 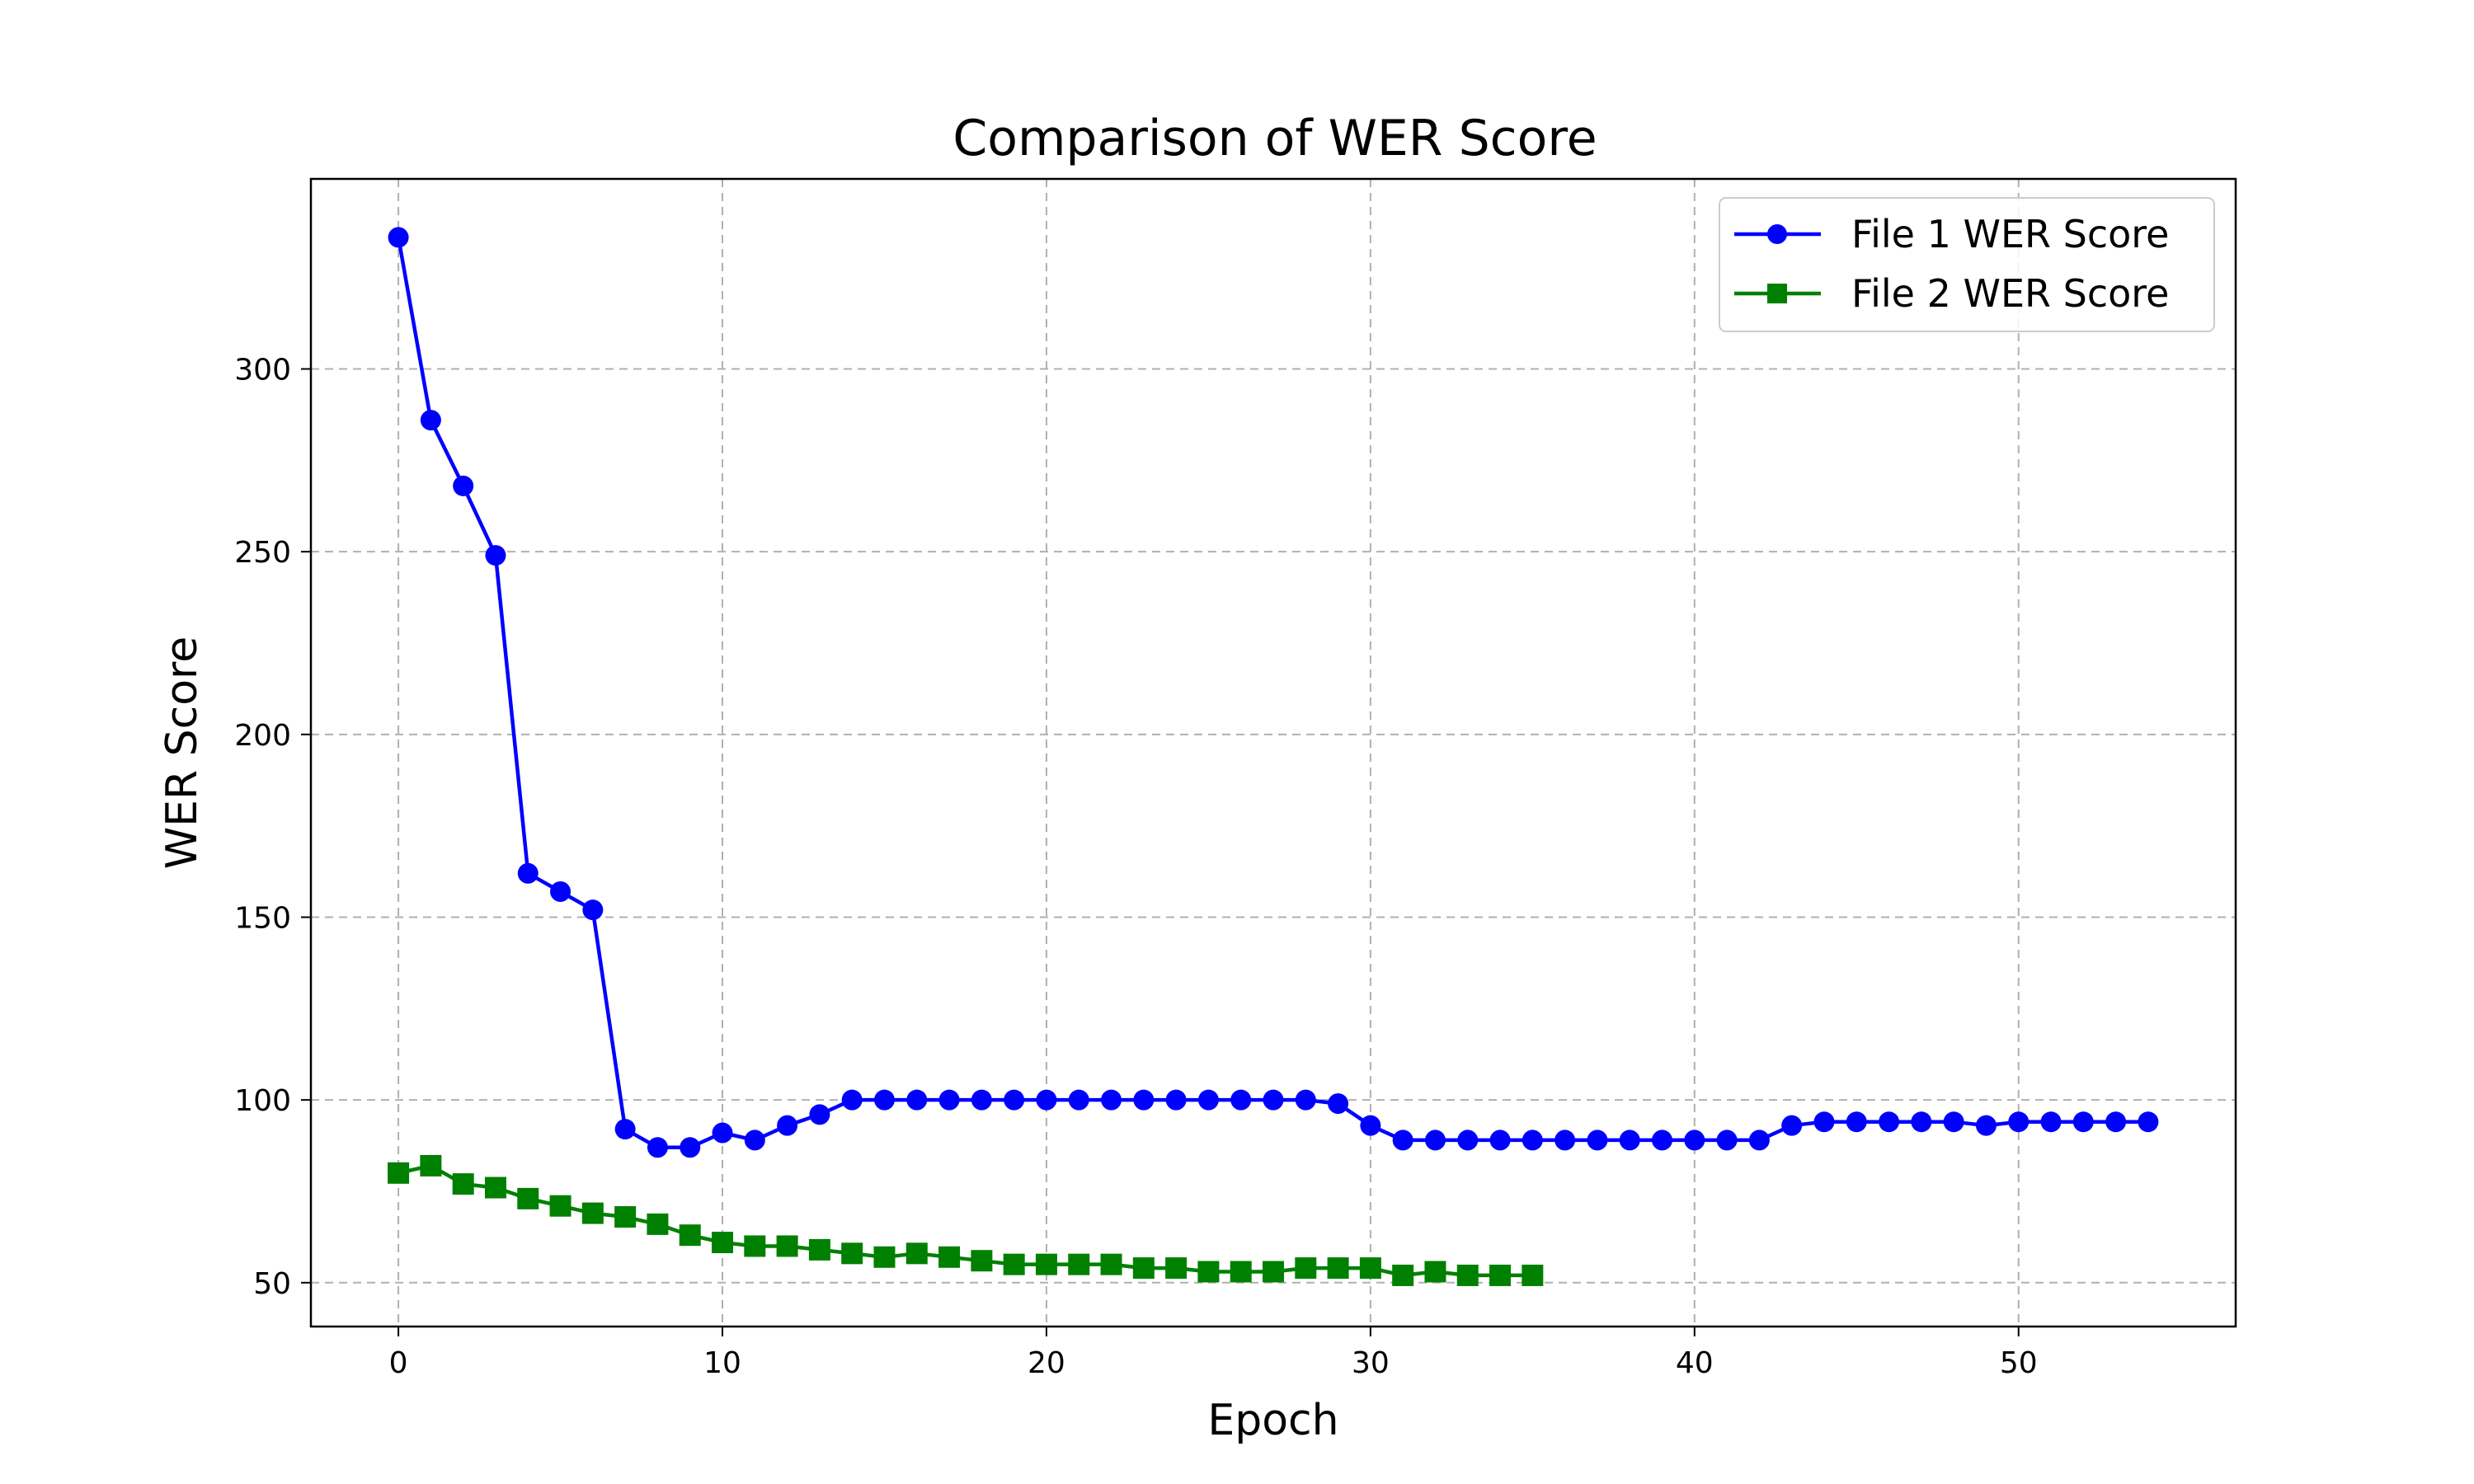 I want to click on legend: File 1 WER Score File 2 WER Score, so click(x=1967, y=264).